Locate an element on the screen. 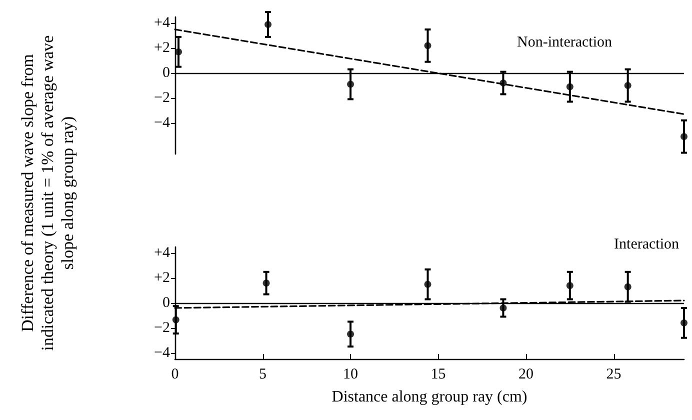 The height and width of the screenshot is (420, 692). x-axis-title: Distance along group ray (cm) is located at coordinates (430, 397).